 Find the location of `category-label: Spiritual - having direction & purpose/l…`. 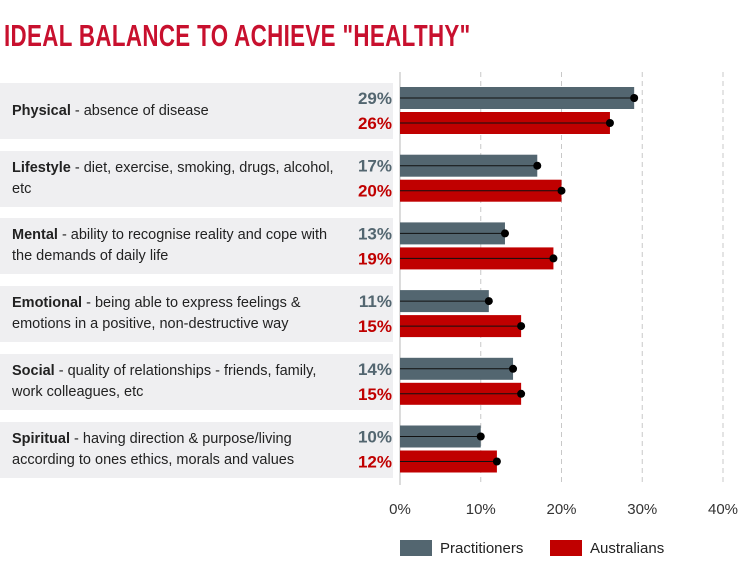

category-label: Spiritual - having direction & purpose/l… is located at coordinates (177, 450).